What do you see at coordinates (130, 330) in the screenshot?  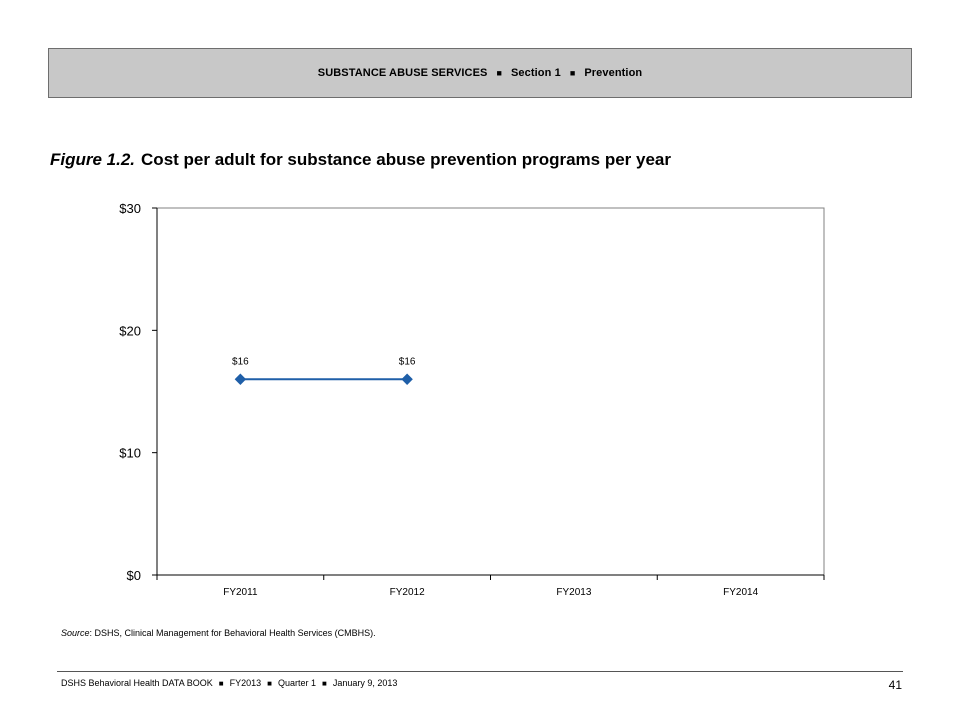 I see `y-tick-label: $20` at bounding box center [130, 330].